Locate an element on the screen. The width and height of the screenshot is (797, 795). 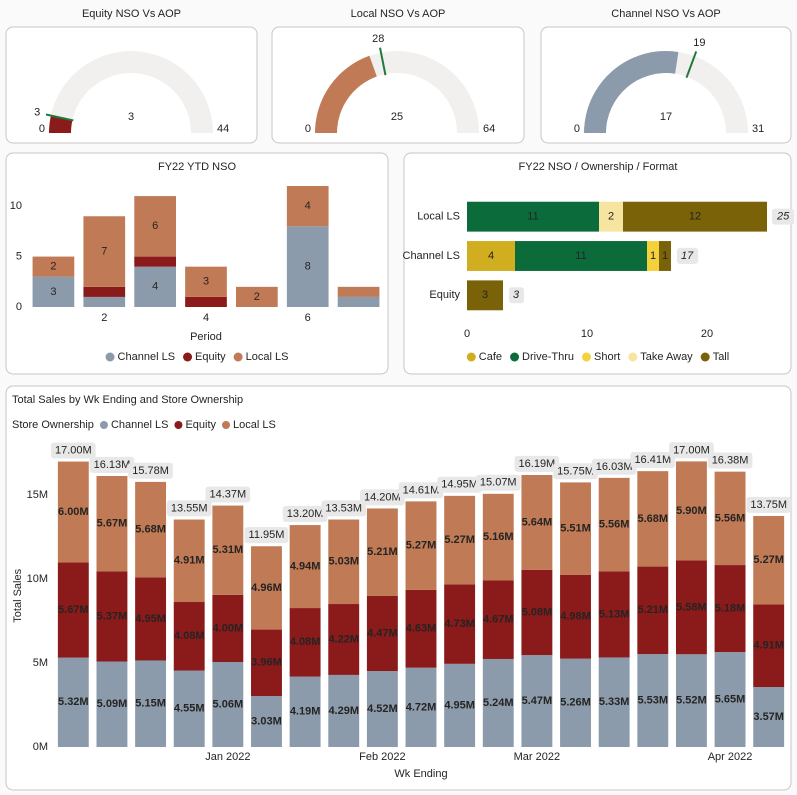
segment-label: 5.21M is located at coordinates (382, 552).